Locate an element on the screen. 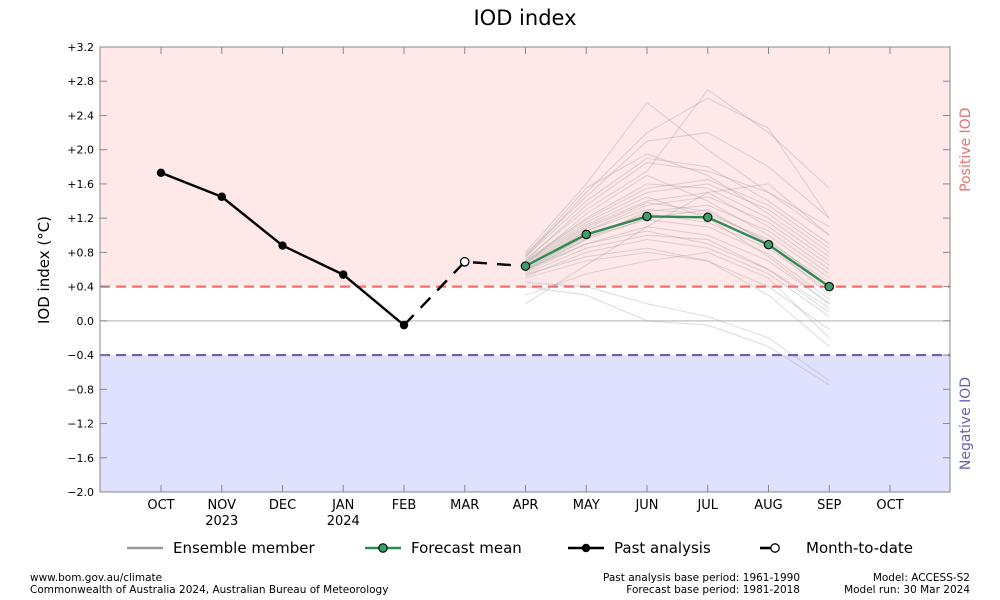  legend-past-marker is located at coordinates (586, 548).